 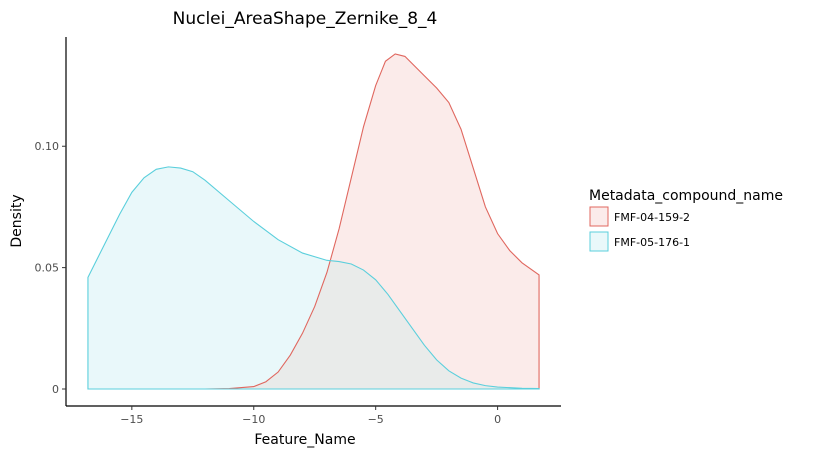 I want to click on y-tick-label: 0.10, so click(x=47, y=146).